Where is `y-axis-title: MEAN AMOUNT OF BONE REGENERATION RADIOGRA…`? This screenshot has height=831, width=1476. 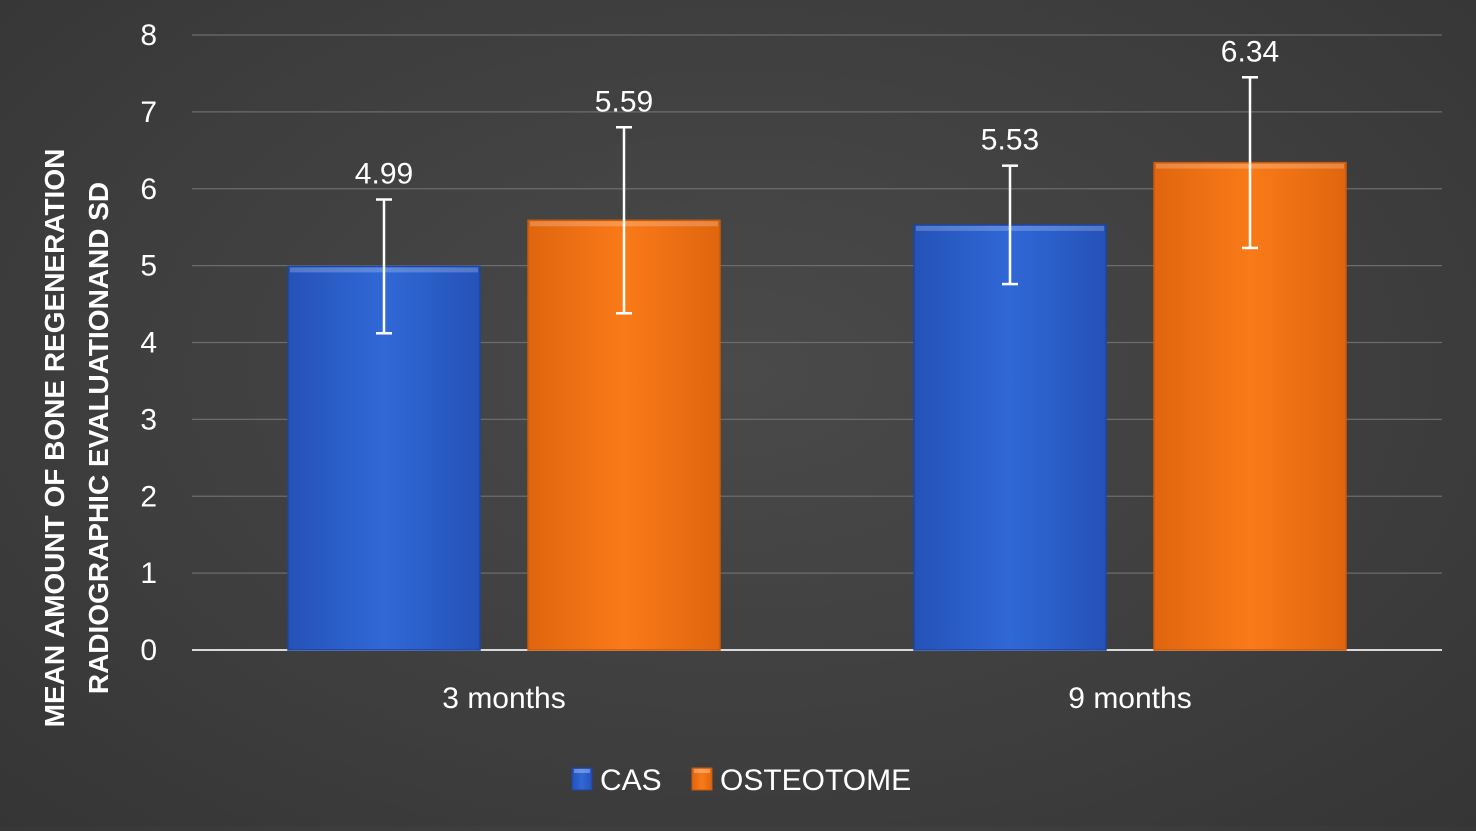
y-axis-title: MEAN AMOUNT OF BONE REGENERATION RADIOGRA… is located at coordinates (76, 438).